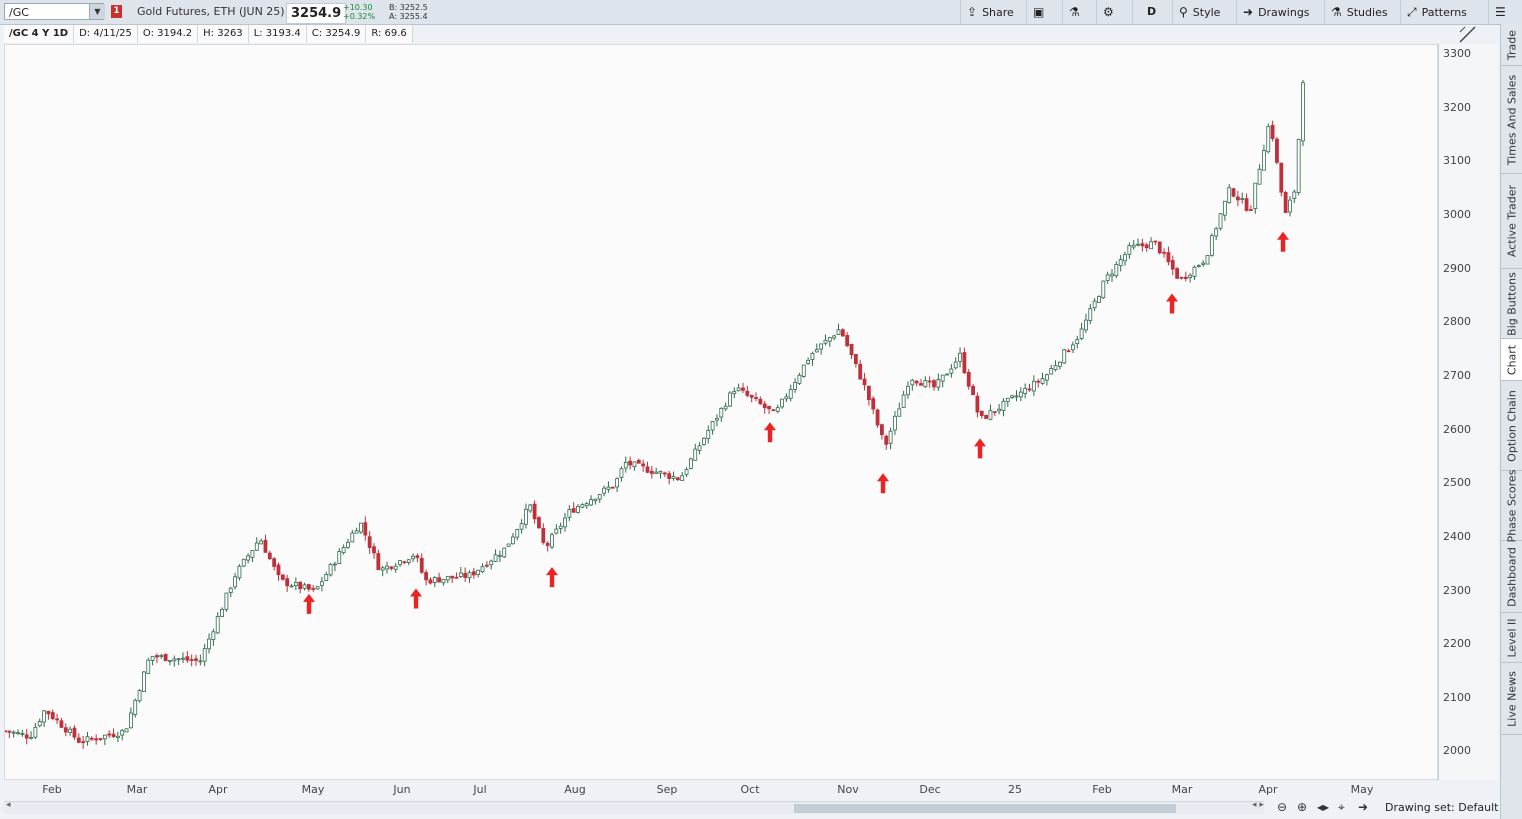  Describe the element at coordinates (54, 11) in the screenshot. I see `symbol-input: /GC` at that location.